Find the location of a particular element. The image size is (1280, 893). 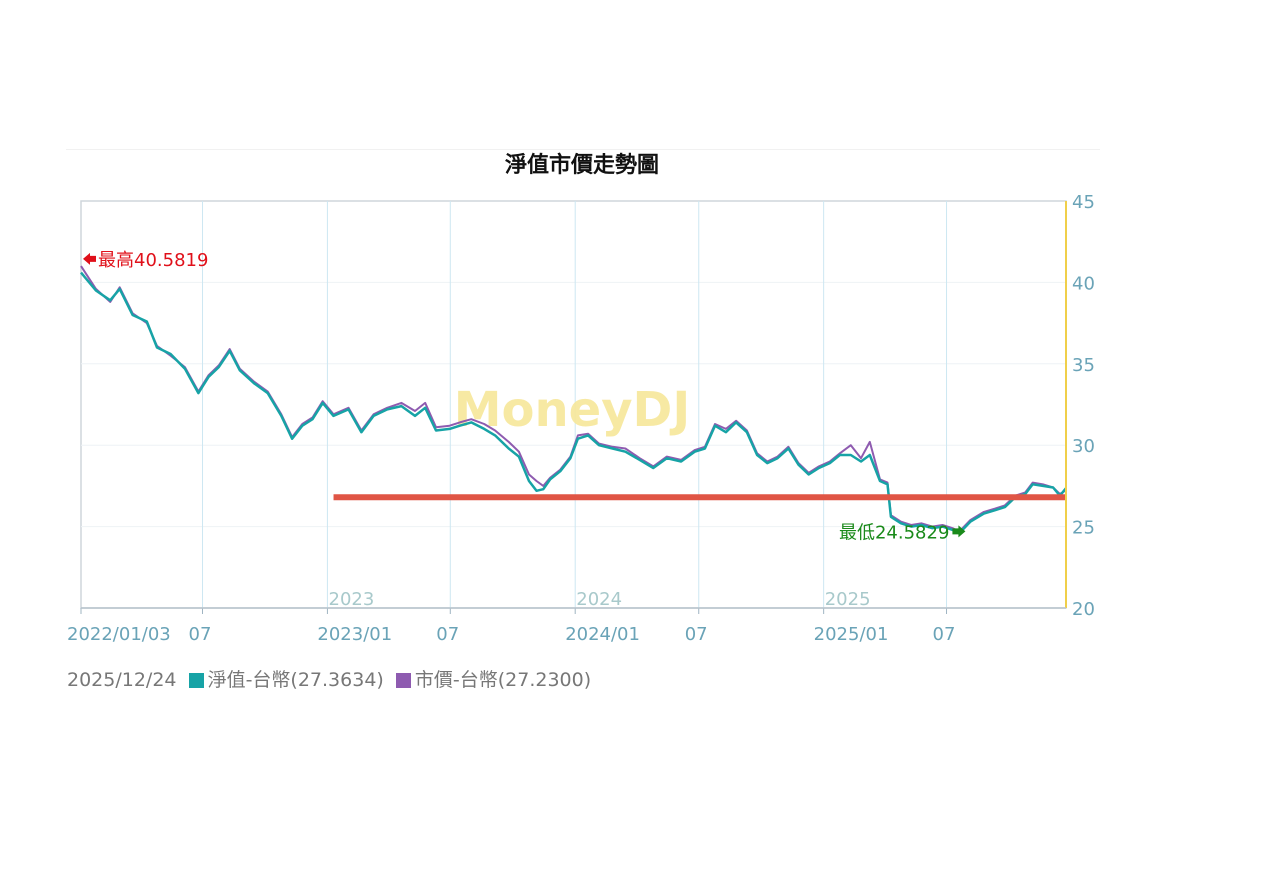

legend-nav-label: 淨值-台幣(27.3634) is located at coordinates (295, 680).